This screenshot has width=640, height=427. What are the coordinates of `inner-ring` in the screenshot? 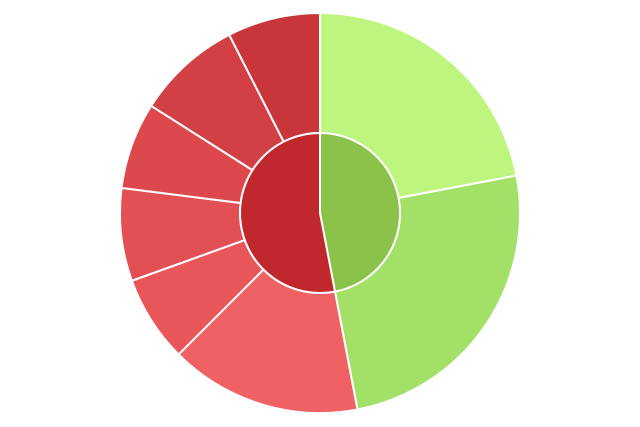 It's located at (320, 213).